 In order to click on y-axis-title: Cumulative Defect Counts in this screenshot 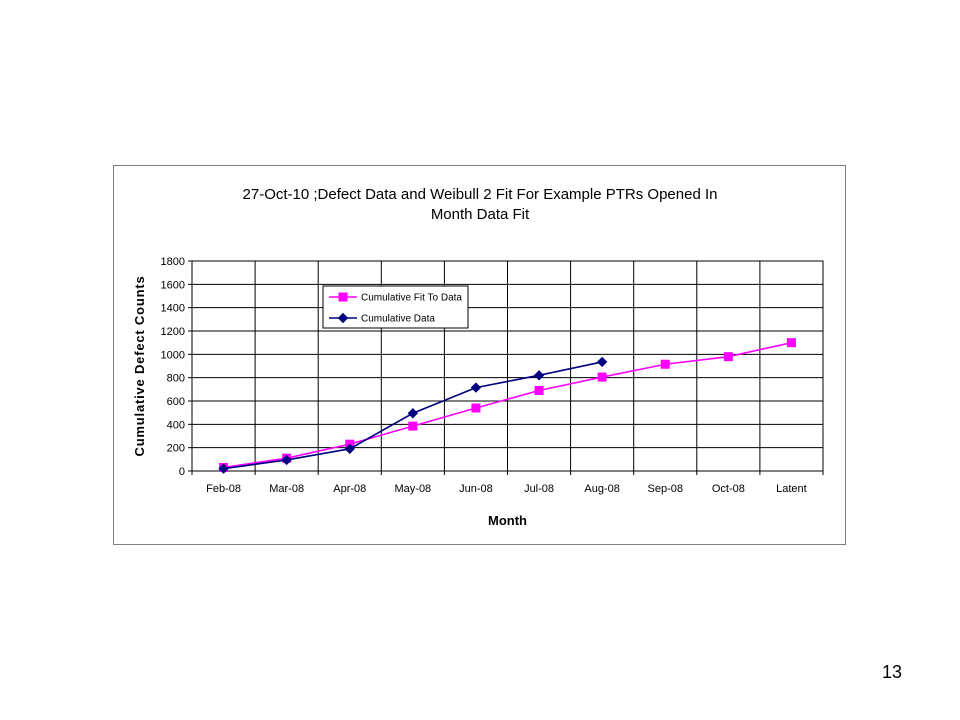, I will do `click(139, 365)`.